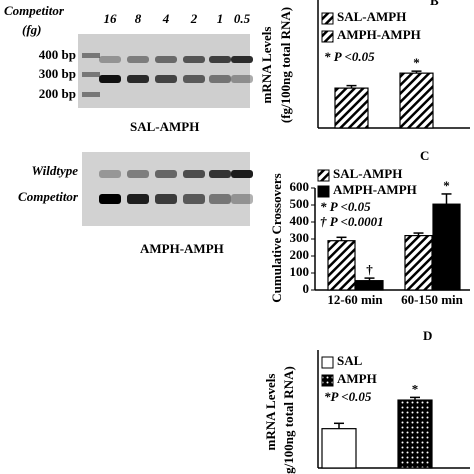  What do you see at coordinates (220, 18) in the screenshot?
I see `lane-label: 1` at bounding box center [220, 18].